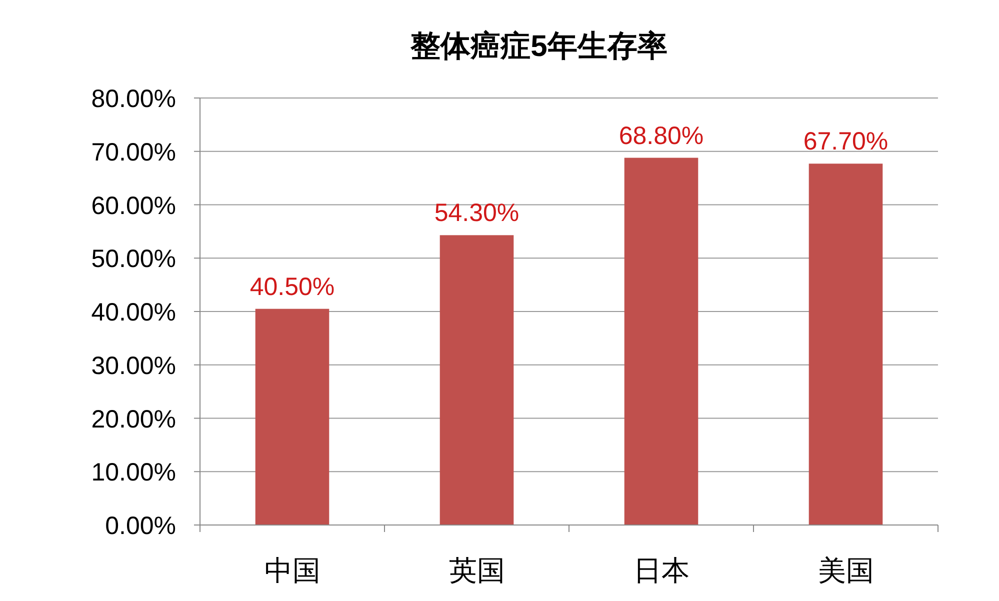 This screenshot has width=999, height=601. Describe the element at coordinates (133, 419) in the screenshot. I see `y-tick-label: 20.00%` at that location.